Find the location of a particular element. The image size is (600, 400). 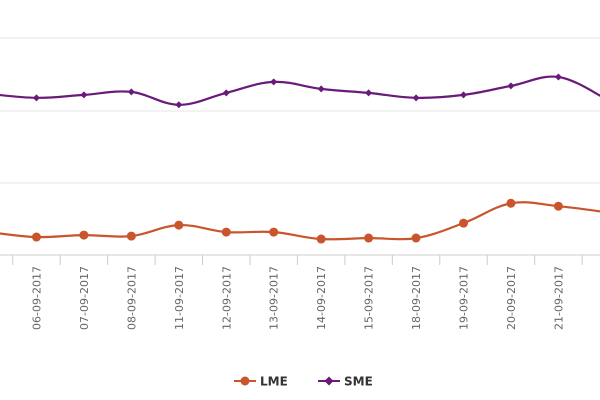

x-axis is located at coordinates (300, 259).